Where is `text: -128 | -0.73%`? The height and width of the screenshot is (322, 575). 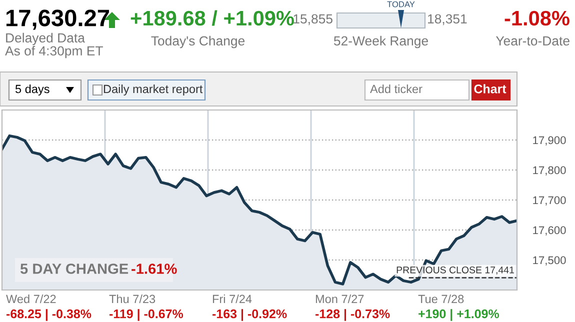 text: -128 | -0.73% is located at coordinates (352, 315).